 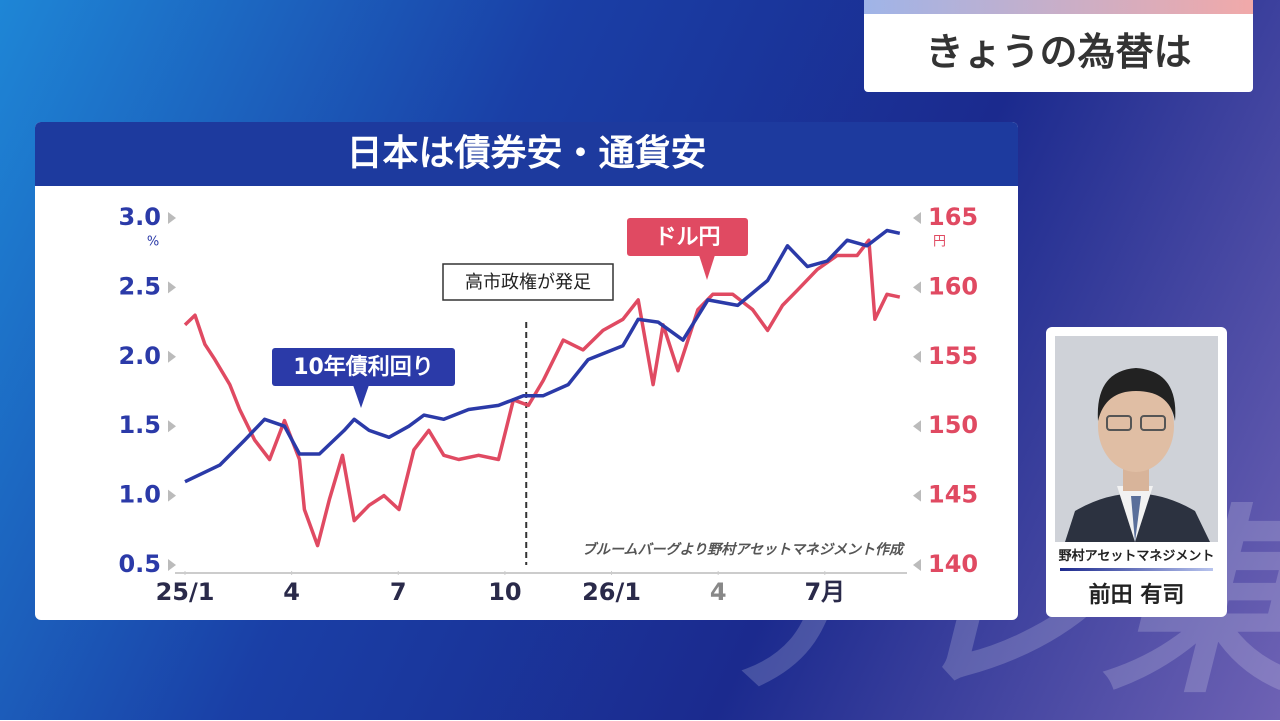 I want to click on y-tick-label: 3.0, so click(x=139, y=217).